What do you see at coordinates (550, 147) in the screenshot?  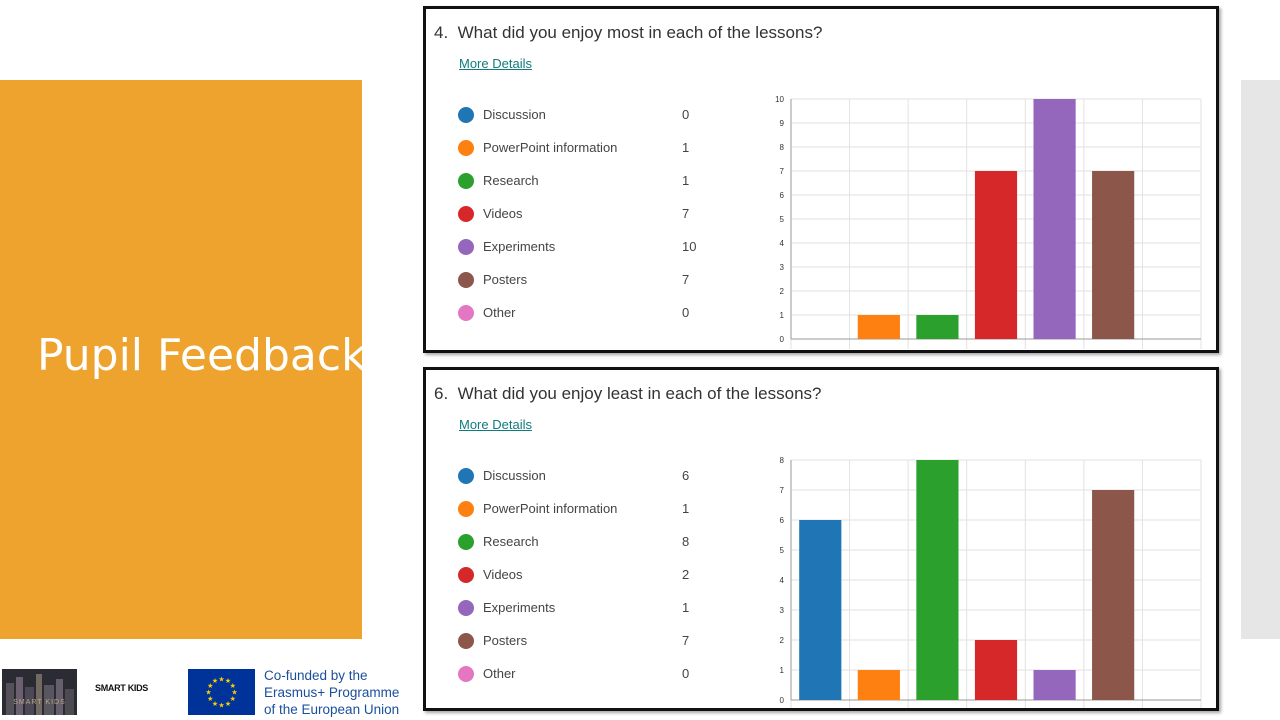 I see `legend-label: PowerPoint information` at bounding box center [550, 147].